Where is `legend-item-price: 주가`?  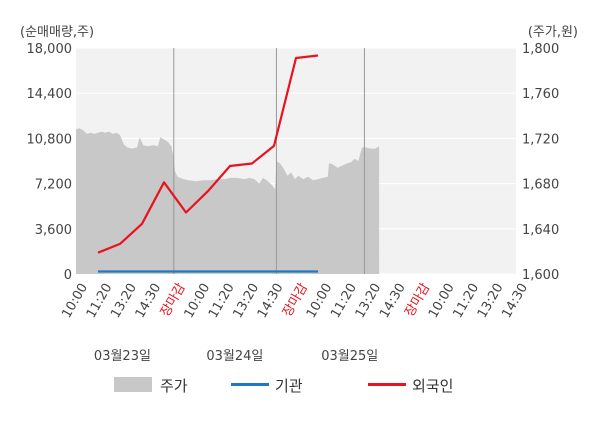
legend-item-price: 주가 is located at coordinates (151, 386).